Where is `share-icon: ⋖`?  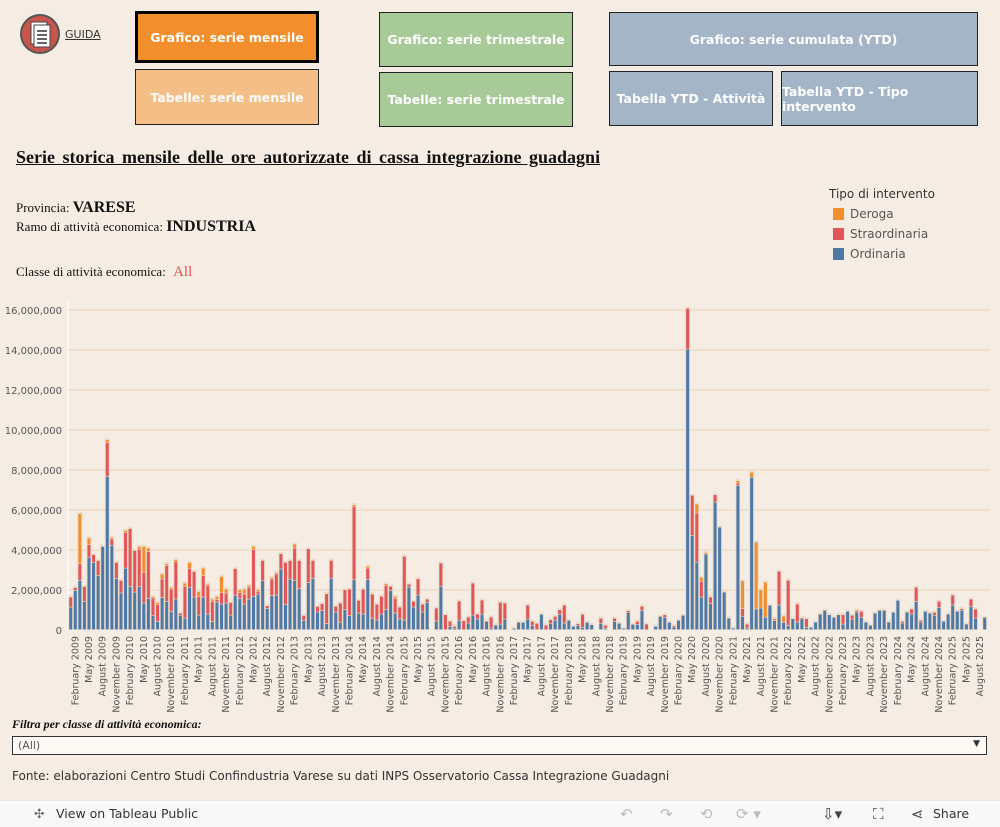
share-icon: ⋖ is located at coordinates (917, 814).